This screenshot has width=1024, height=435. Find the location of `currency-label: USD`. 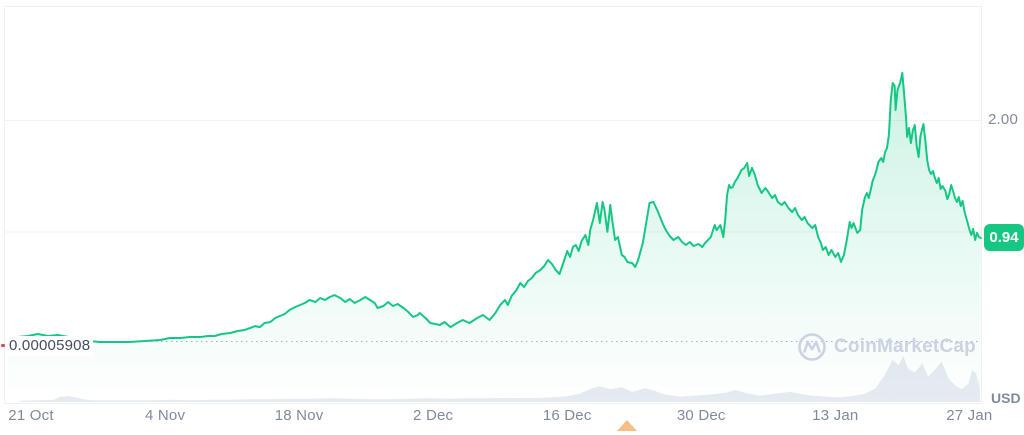

currency-label: USD is located at coordinates (1006, 398).